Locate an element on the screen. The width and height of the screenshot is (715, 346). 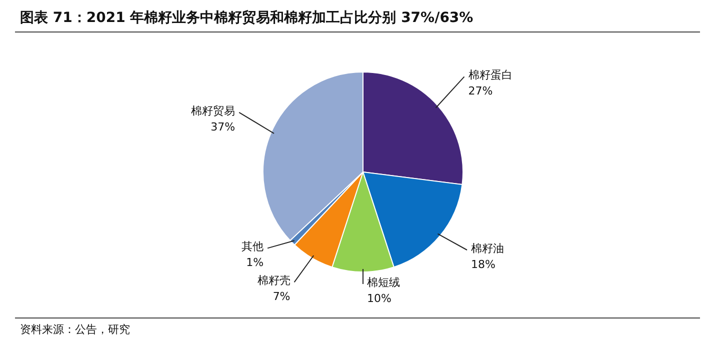
chart-title: 图表 71：2021 年棉籽业务中棉籽贸易和棉籽加工占比分别 37%/63% is located at coordinates (247, 17).